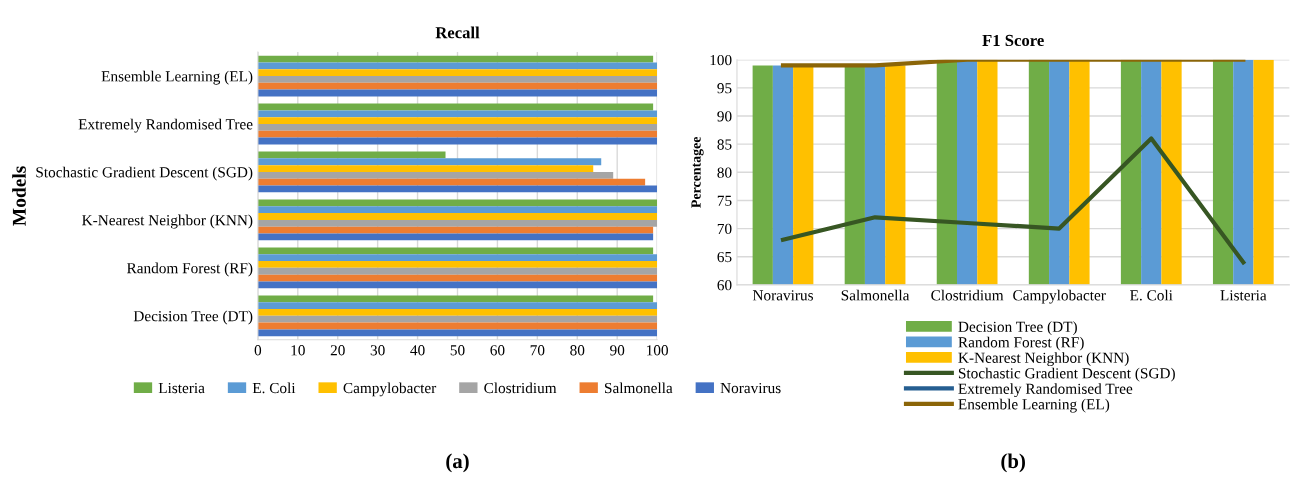 Image resolution: width=1309 pixels, height=482 pixels. I want to click on legend-label: Stochastic Gradient Descent (SGD), so click(1066, 374).